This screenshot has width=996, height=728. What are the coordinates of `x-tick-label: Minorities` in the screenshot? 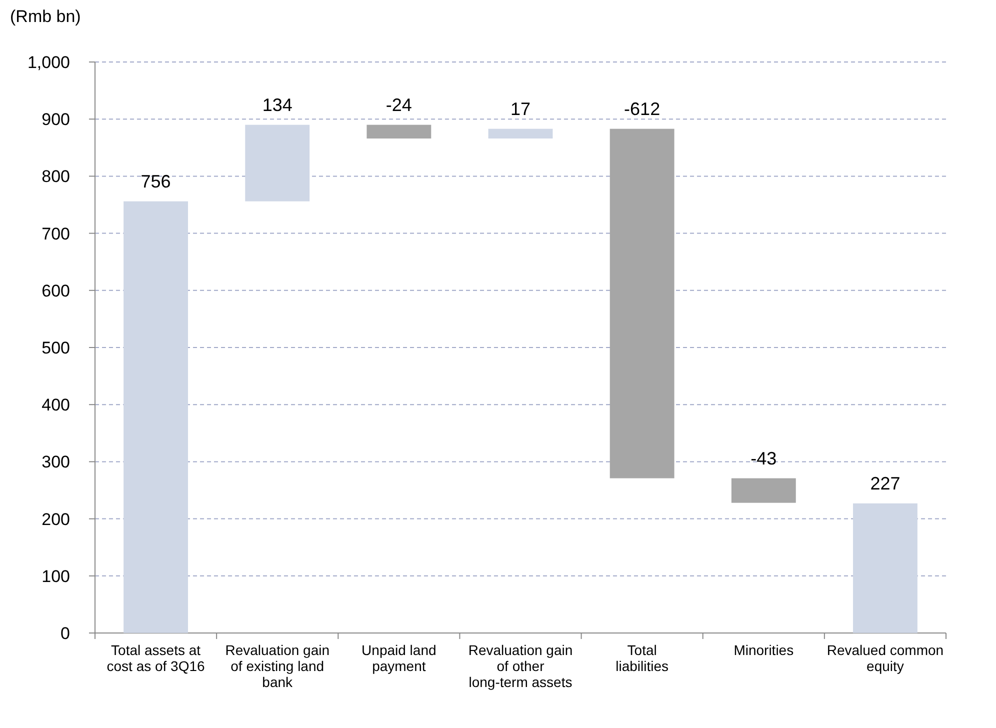 It's located at (764, 650).